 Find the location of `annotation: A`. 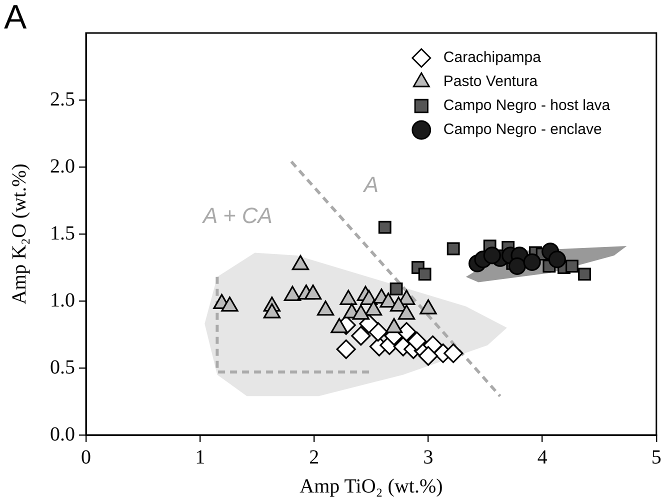

annotation: A is located at coordinates (370, 184).